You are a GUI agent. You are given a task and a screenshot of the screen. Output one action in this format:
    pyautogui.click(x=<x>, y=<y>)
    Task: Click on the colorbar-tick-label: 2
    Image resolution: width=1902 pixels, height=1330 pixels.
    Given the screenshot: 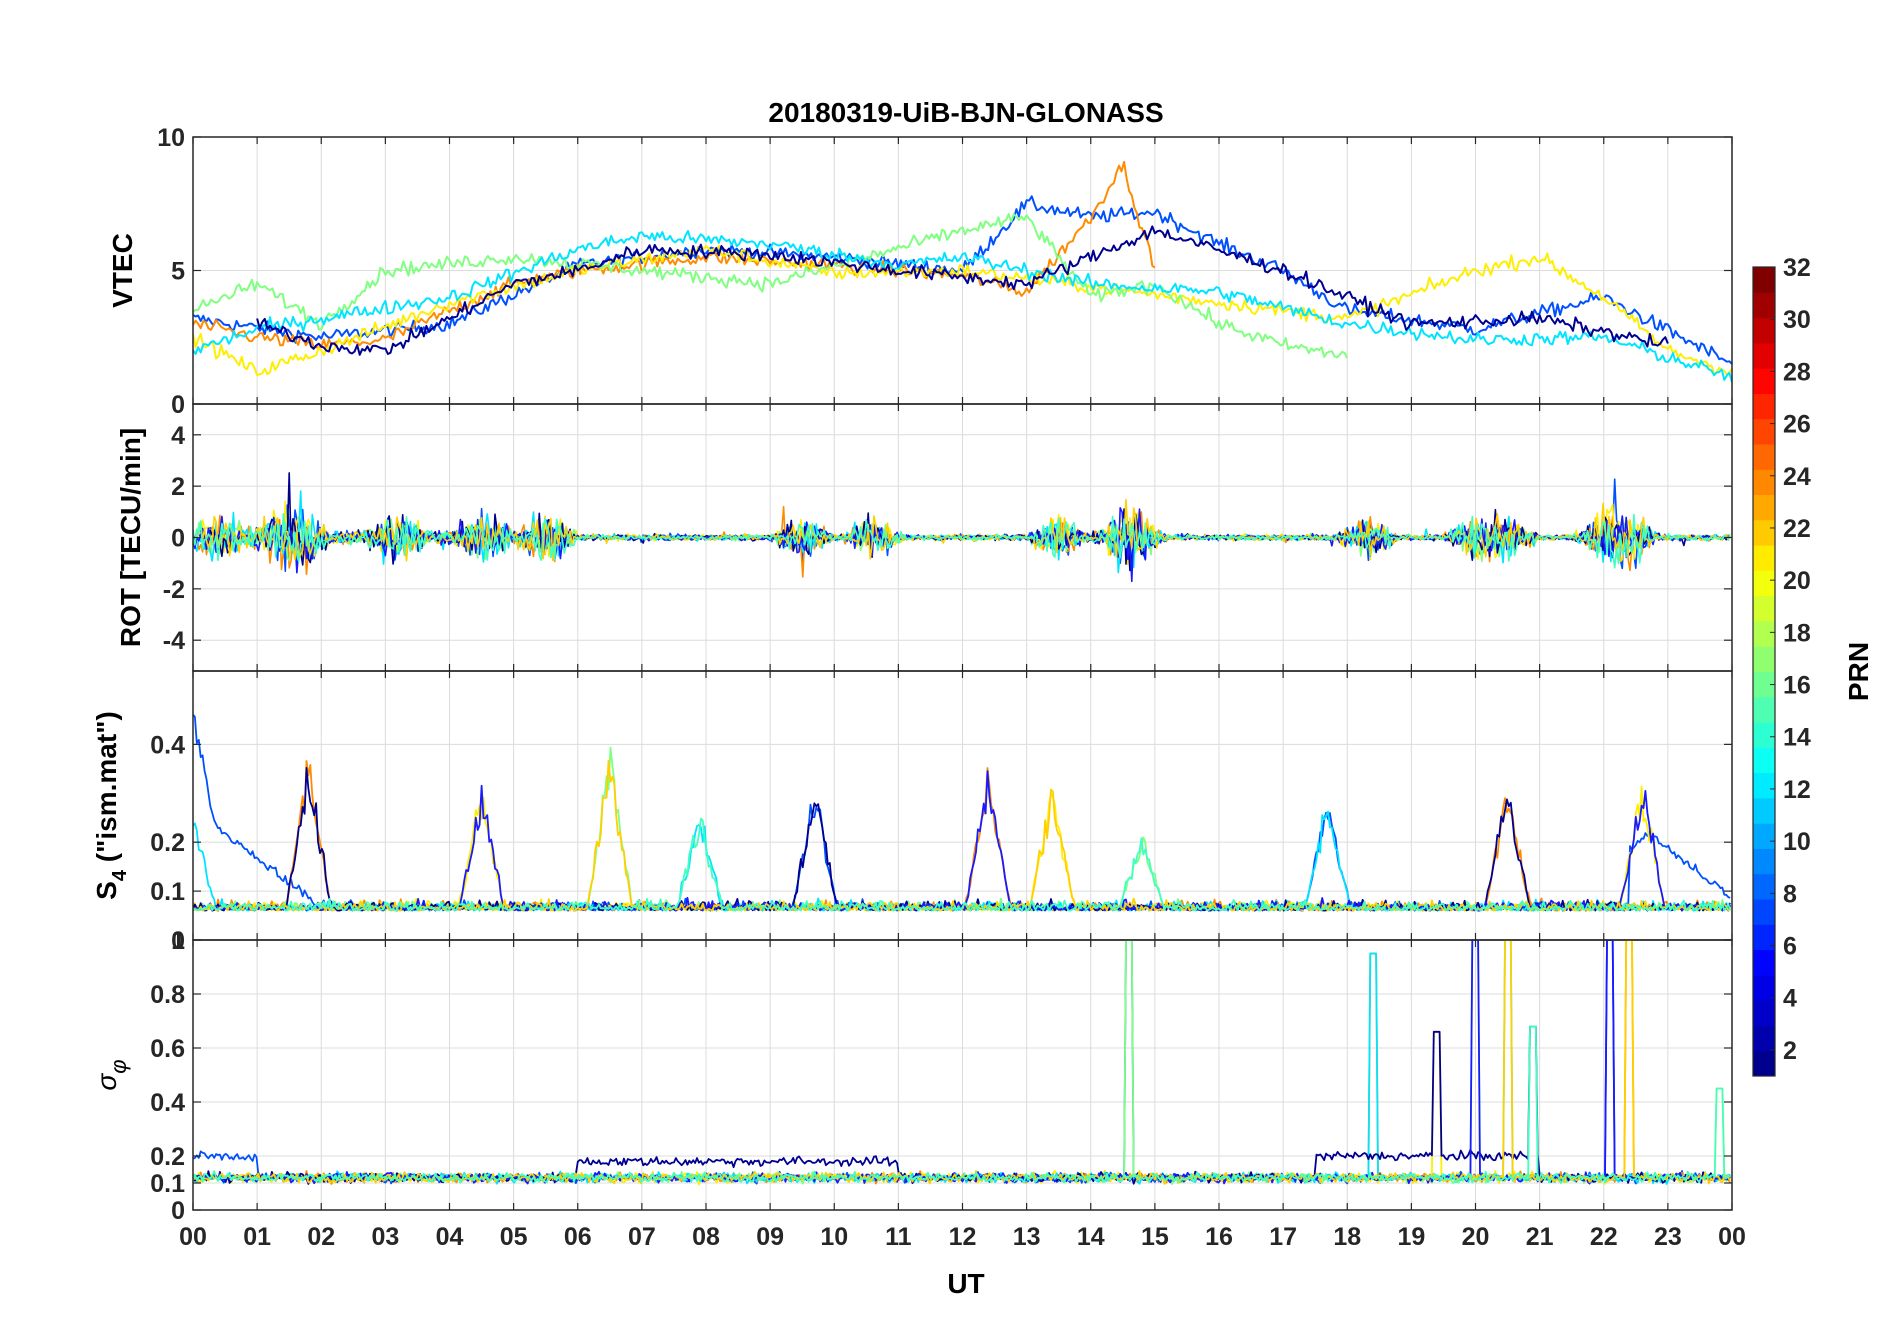 What is the action you would take?
    pyautogui.click(x=1790, y=1051)
    